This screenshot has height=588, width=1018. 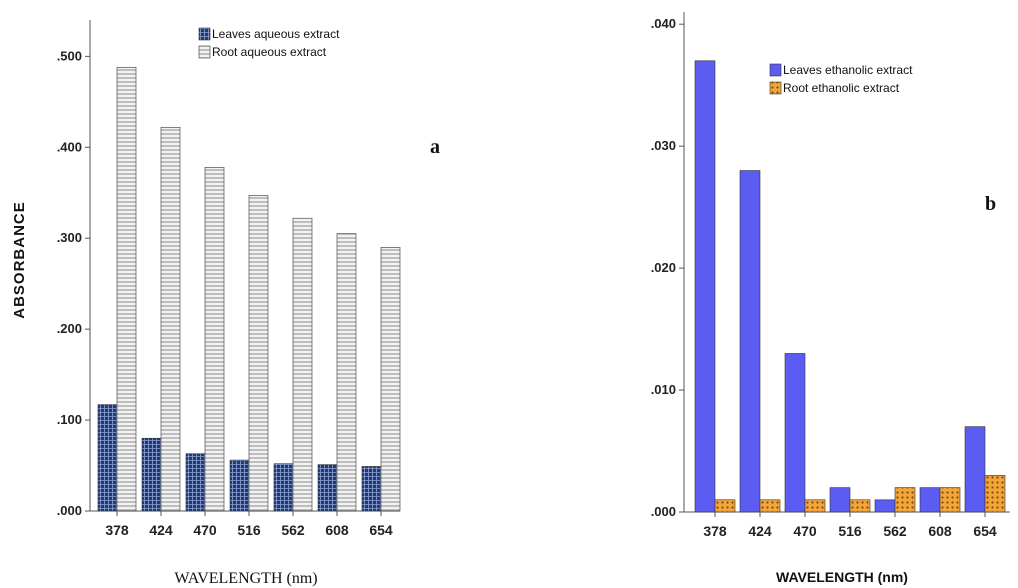 What do you see at coordinates (848, 70) in the screenshot?
I see `panel-b-legend-label: Leaves ethanolic extract` at bounding box center [848, 70].